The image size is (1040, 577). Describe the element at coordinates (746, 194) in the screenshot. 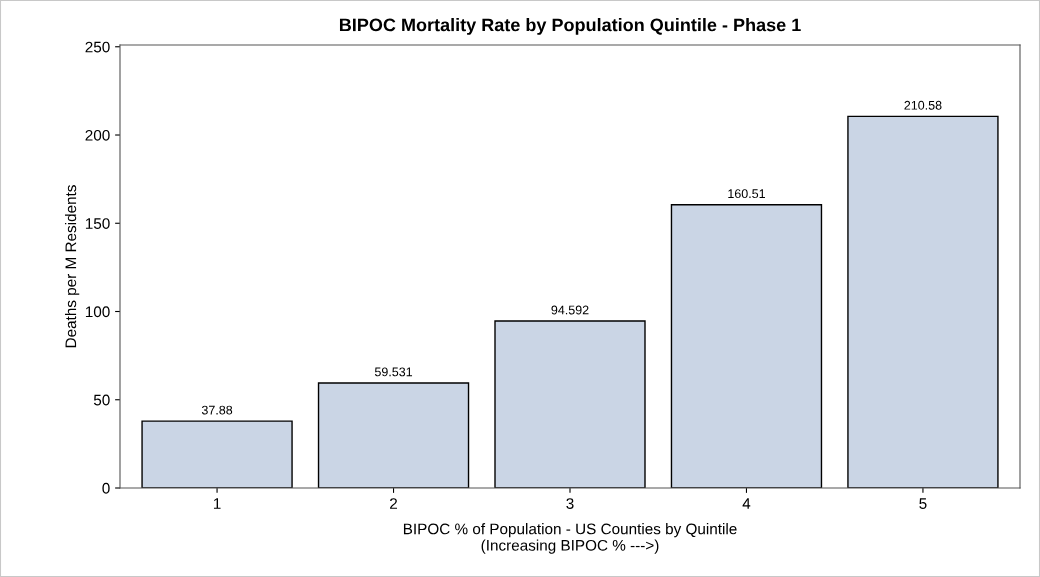

I see `data-label: 160.51` at that location.